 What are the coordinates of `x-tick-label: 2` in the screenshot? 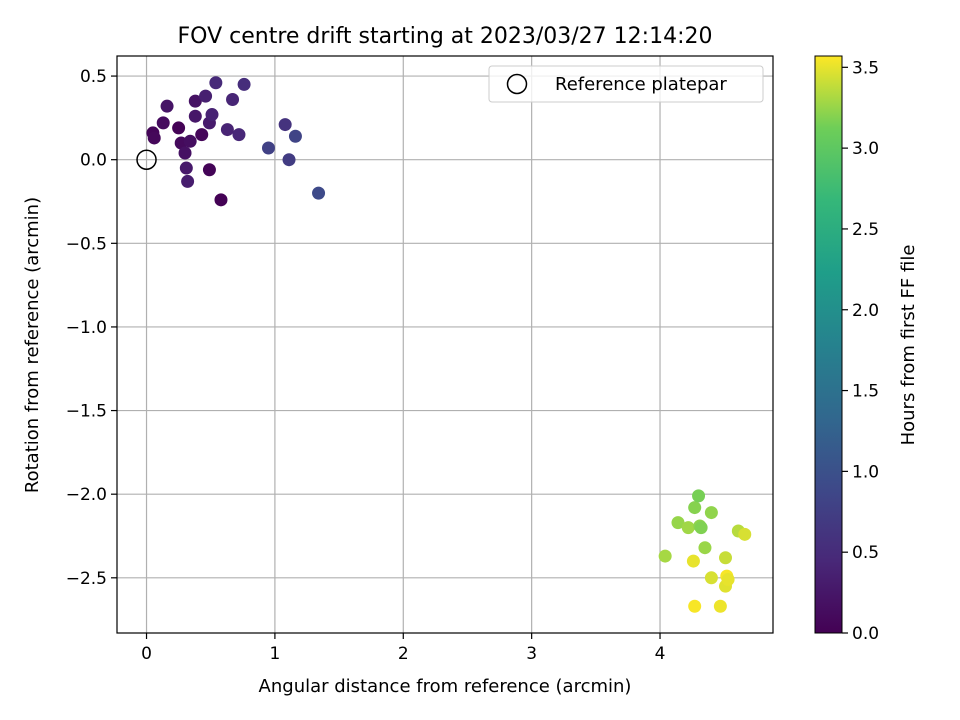 It's located at (403, 654).